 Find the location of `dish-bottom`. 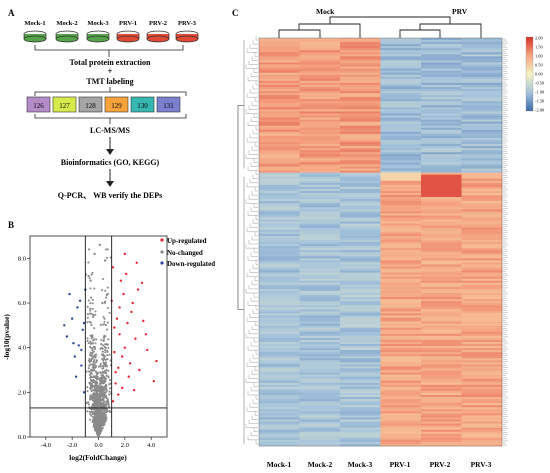

dish-bottom is located at coordinates (35, 39).